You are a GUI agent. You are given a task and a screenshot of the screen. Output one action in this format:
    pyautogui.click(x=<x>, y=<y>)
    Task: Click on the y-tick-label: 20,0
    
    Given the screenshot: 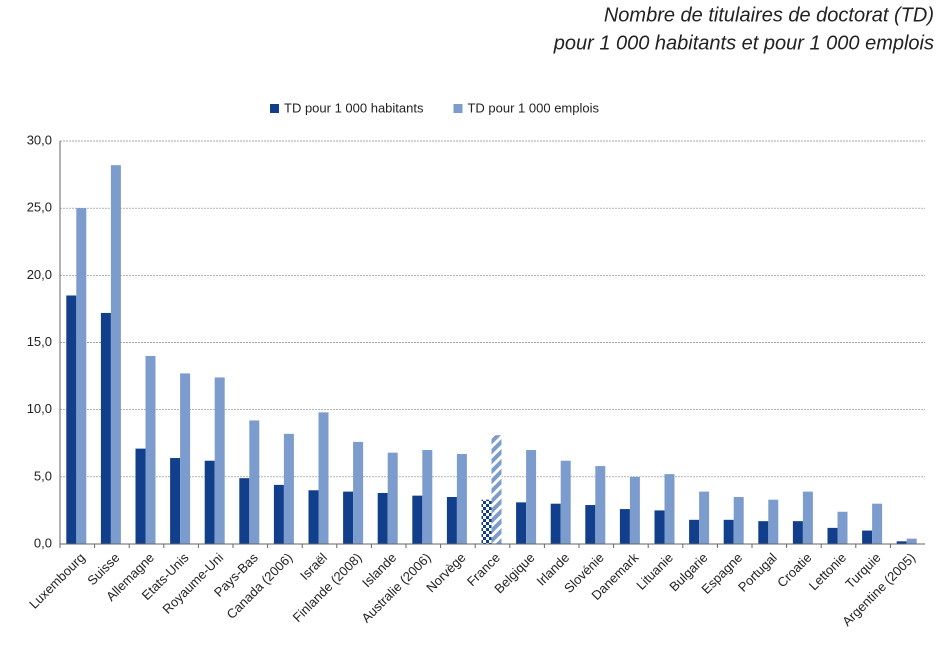 What is the action you would take?
    pyautogui.click(x=39, y=274)
    